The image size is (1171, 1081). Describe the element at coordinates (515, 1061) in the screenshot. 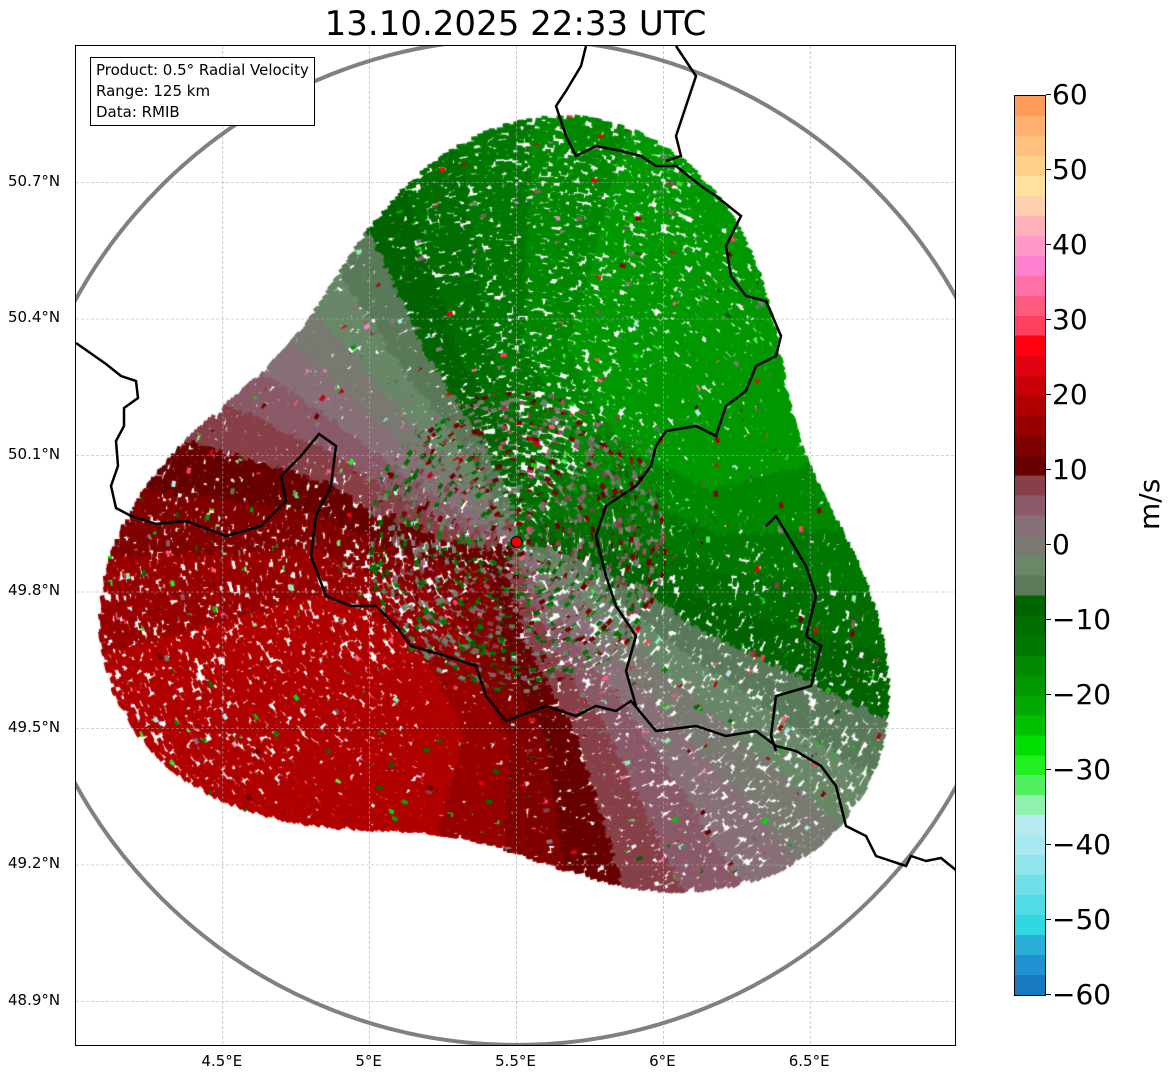

I see `lon-tick-label: 5.5°E` at that location.